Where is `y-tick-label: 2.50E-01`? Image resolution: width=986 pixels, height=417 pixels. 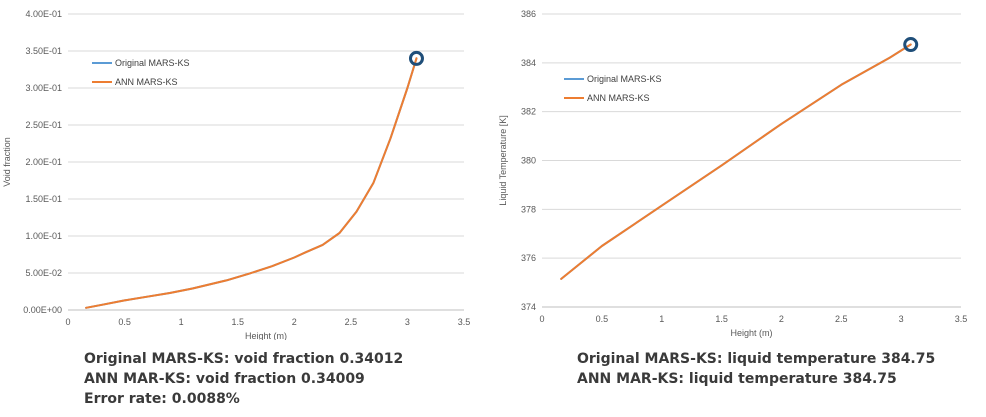 y-tick-label: 2.50E-01 is located at coordinates (43, 125).